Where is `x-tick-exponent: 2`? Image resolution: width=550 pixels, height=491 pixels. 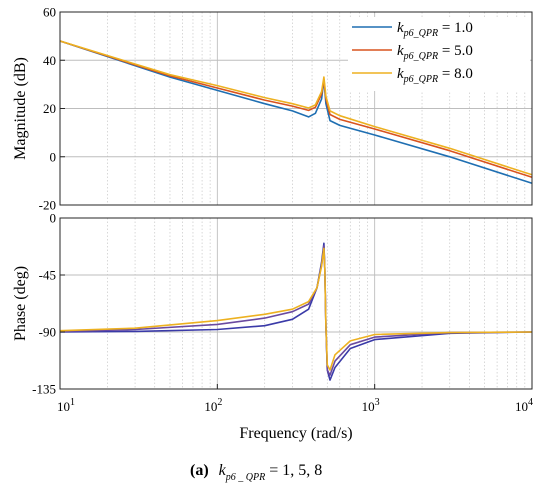 x-tick-exponent: 2 is located at coordinates (219, 402).